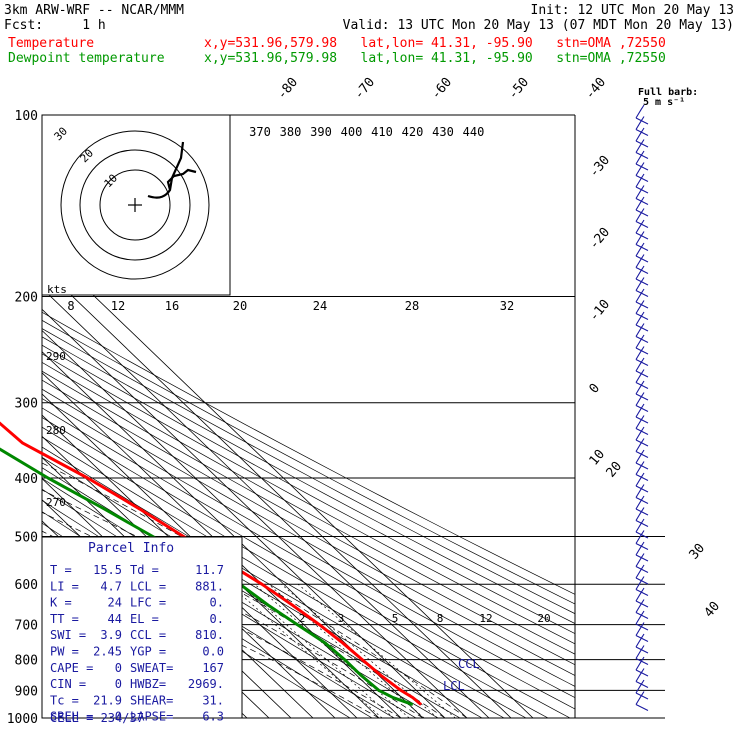 Image resolution: width=740 pixels, height=740 pixels. I want to click on pressure-label: 400, so click(26, 479).